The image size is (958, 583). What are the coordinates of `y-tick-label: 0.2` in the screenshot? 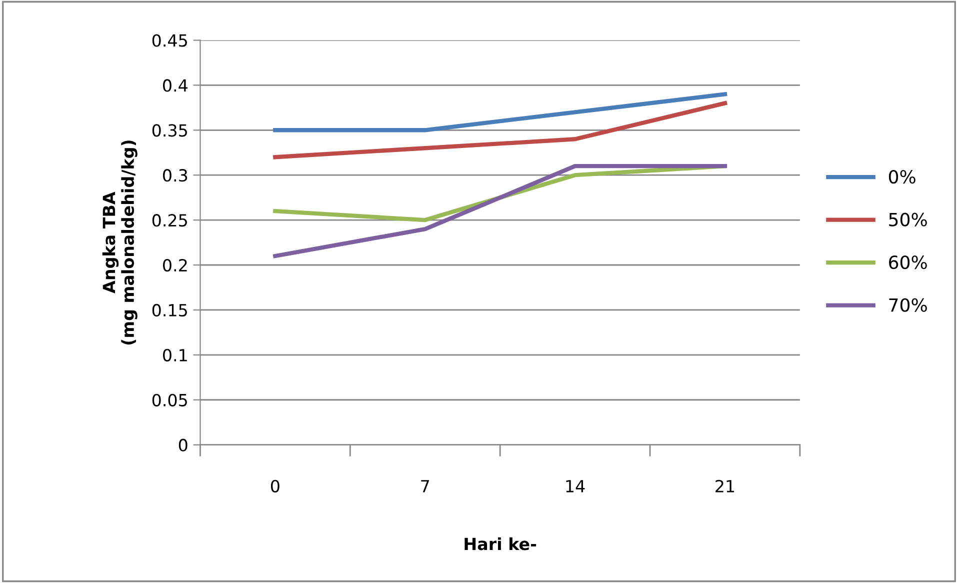 It's located at (175, 265).